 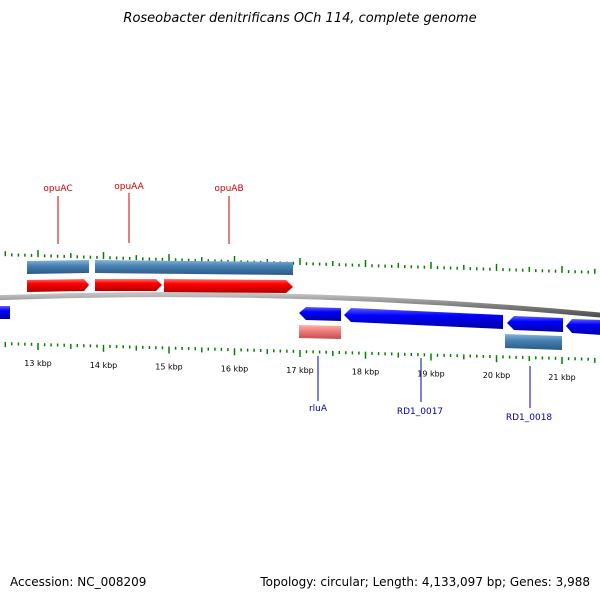 What do you see at coordinates (104, 365) in the screenshot?
I see `kbp-tick-label: 14 kbp` at bounding box center [104, 365].